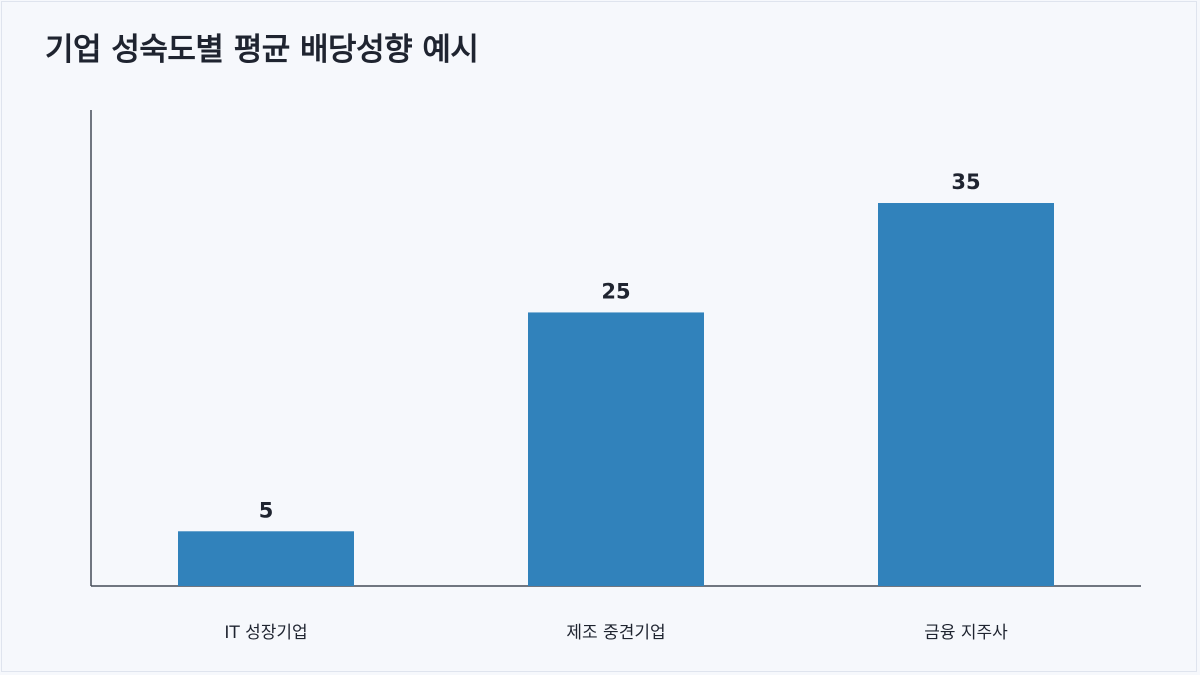 Image resolution: width=1200 pixels, height=675 pixels. Describe the element at coordinates (615, 633) in the screenshot. I see `x-tick-label: 제조 중견기업` at that location.